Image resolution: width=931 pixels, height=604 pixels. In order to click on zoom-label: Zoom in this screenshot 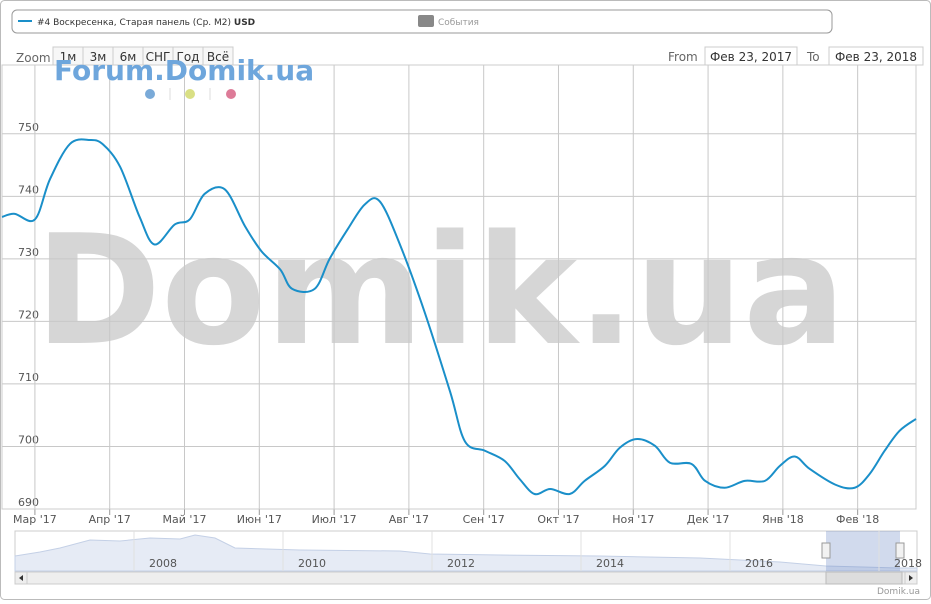, I will do `click(33, 58)`.